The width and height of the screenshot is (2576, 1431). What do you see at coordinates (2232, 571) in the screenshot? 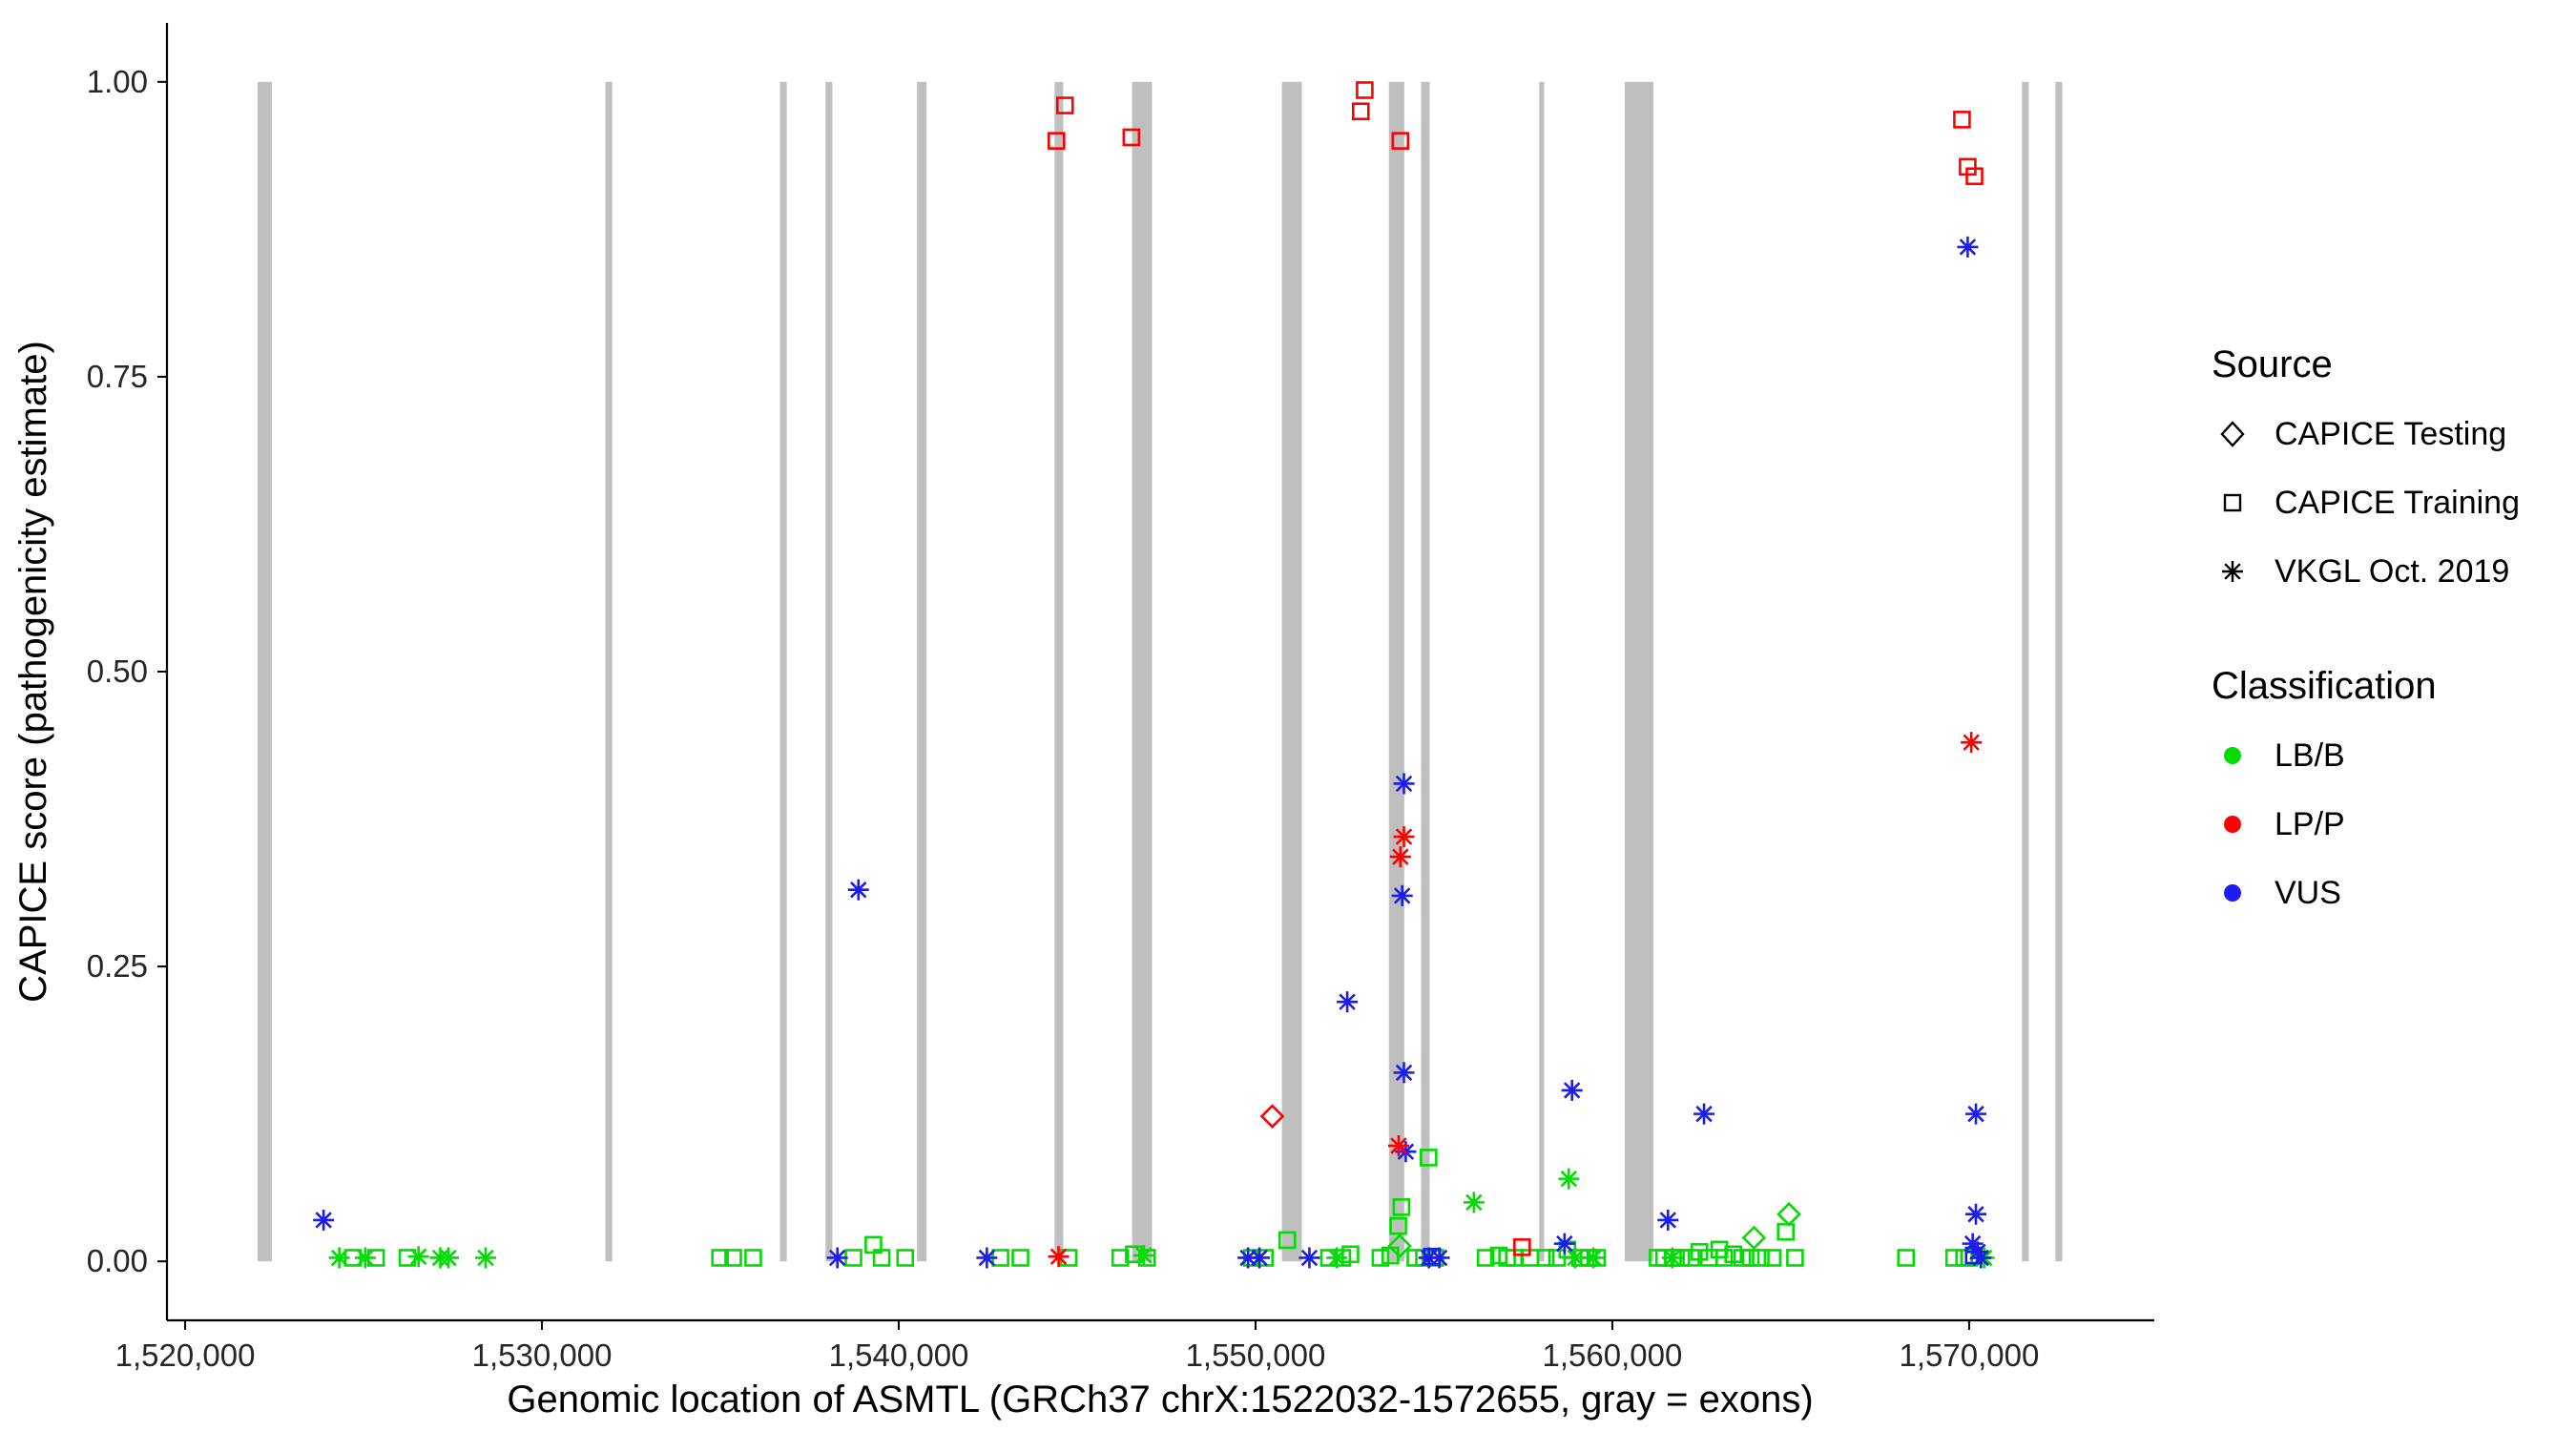
I see `asterisk-icon` at bounding box center [2232, 571].